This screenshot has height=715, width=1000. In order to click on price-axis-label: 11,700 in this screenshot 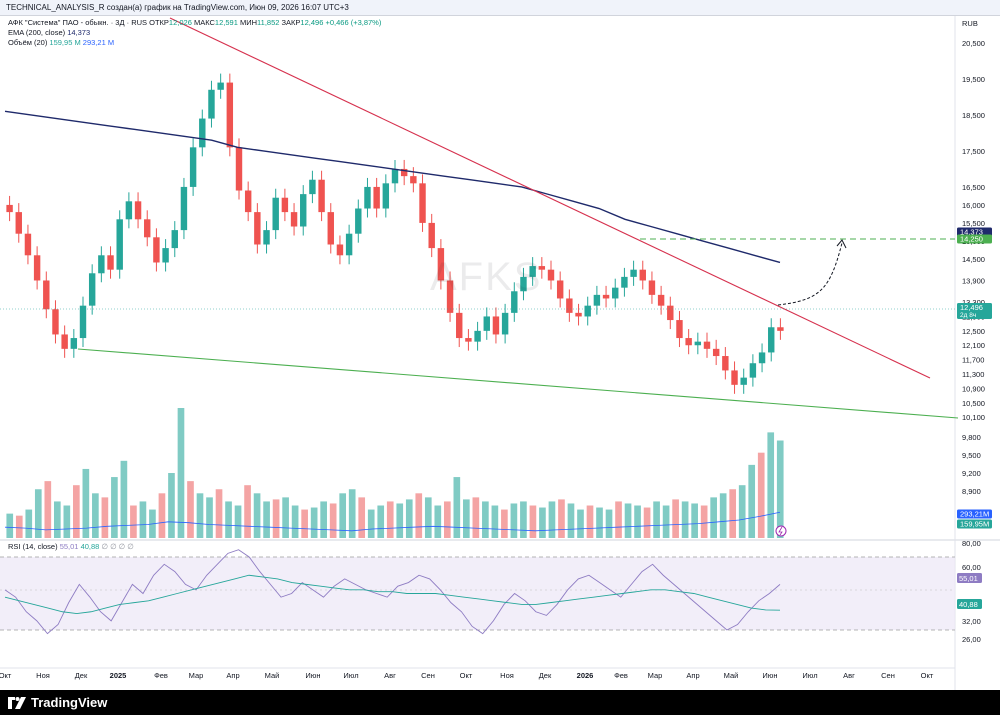, I will do `click(973, 360)`.